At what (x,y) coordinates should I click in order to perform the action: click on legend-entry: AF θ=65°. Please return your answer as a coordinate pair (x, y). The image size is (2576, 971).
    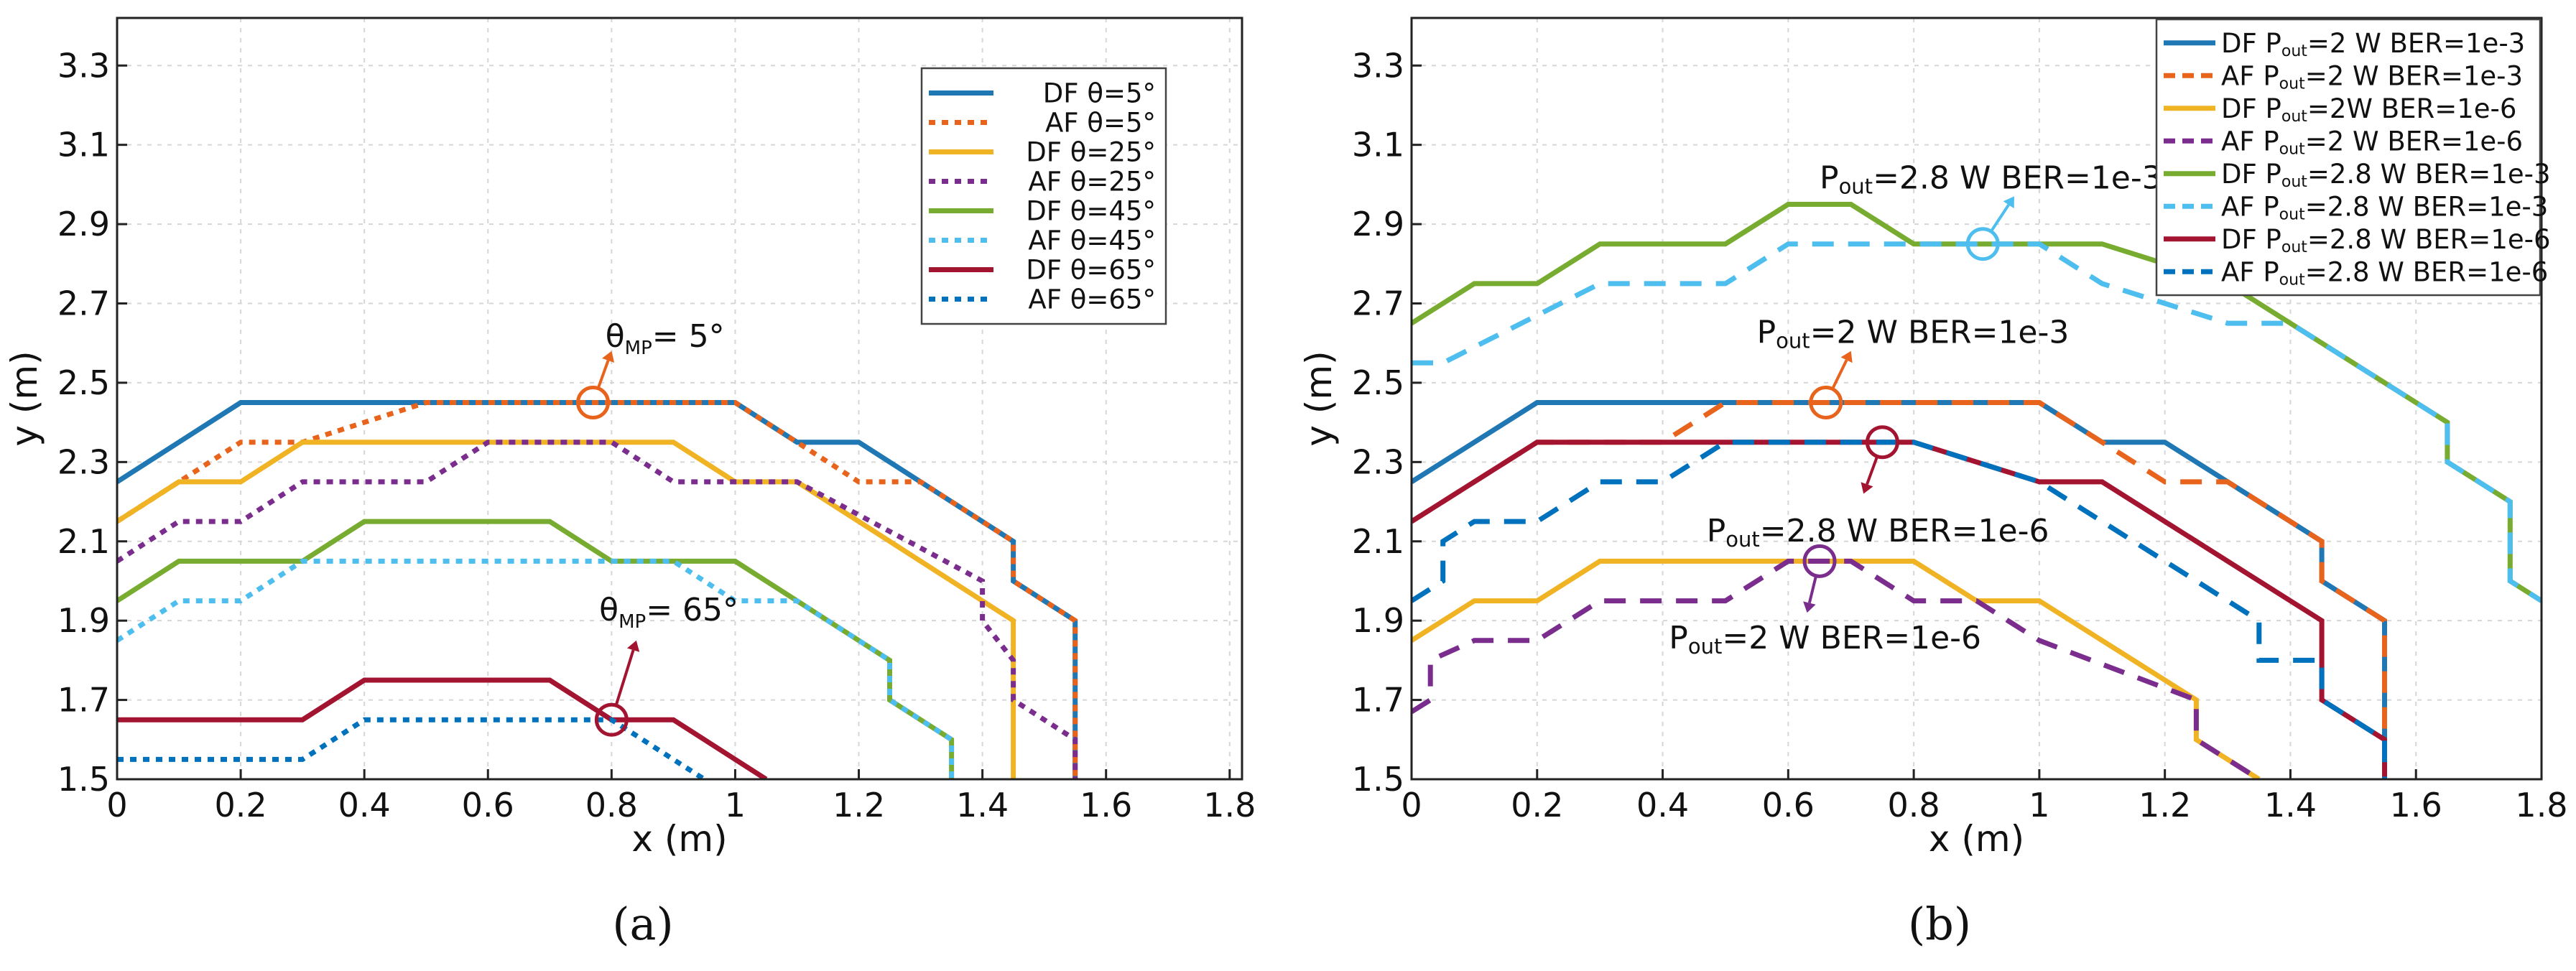
    Looking at the image, I should click on (1092, 299).